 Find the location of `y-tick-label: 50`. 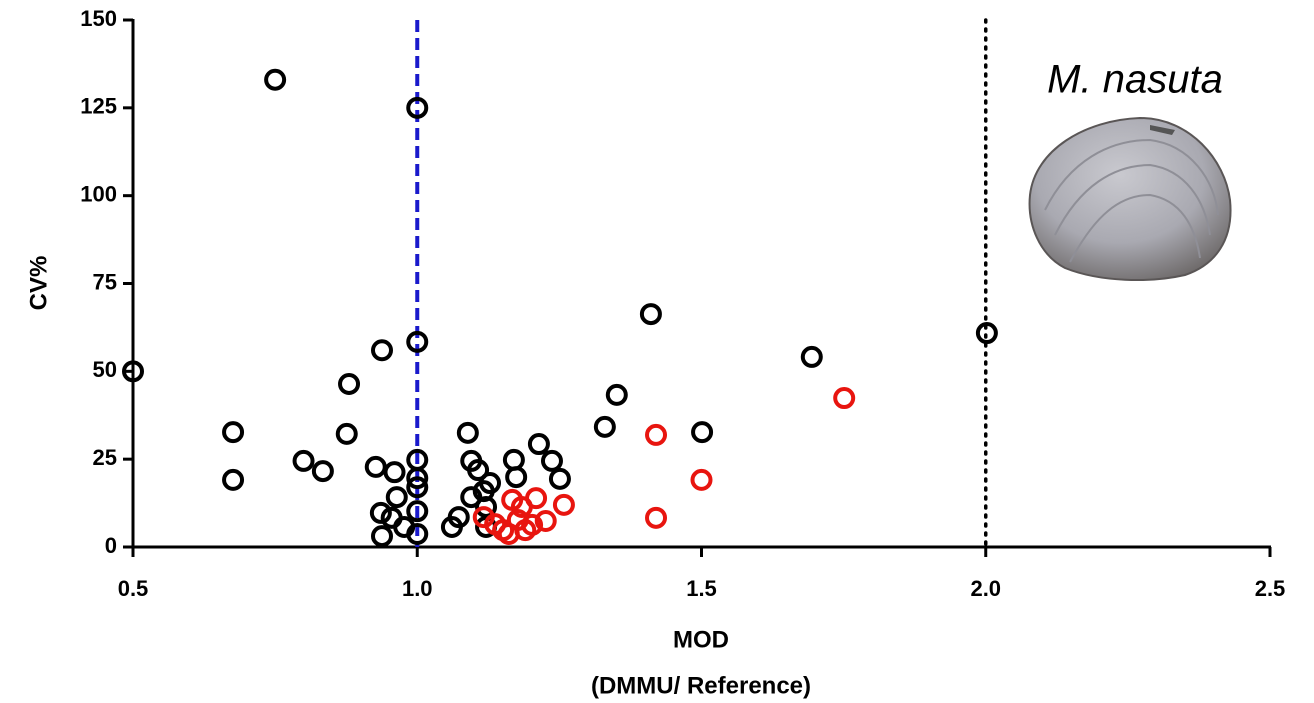

y-tick-label: 50 is located at coordinates (105, 369).